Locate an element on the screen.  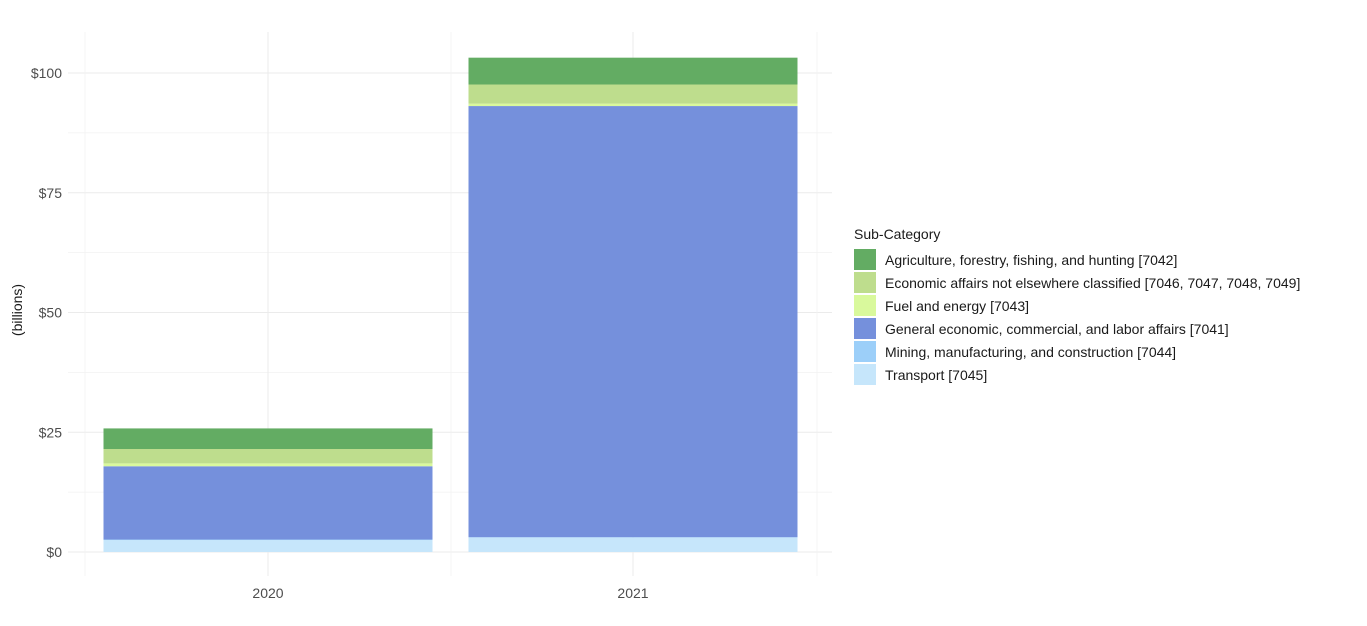
bar-stack-2020 is located at coordinates (268, 490).